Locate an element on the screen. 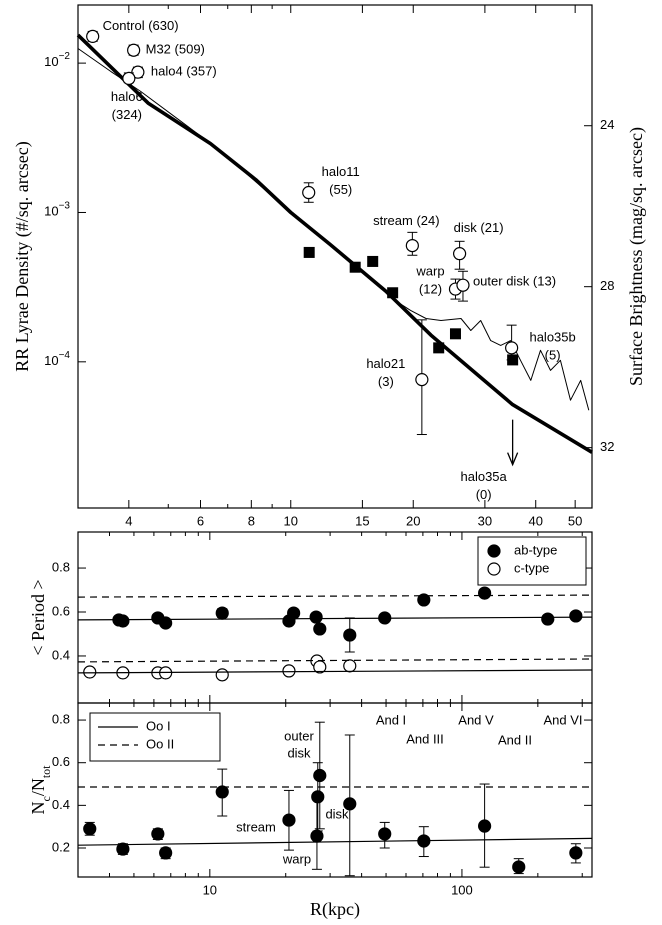  x-tick-label: 50 is located at coordinates (575, 520).